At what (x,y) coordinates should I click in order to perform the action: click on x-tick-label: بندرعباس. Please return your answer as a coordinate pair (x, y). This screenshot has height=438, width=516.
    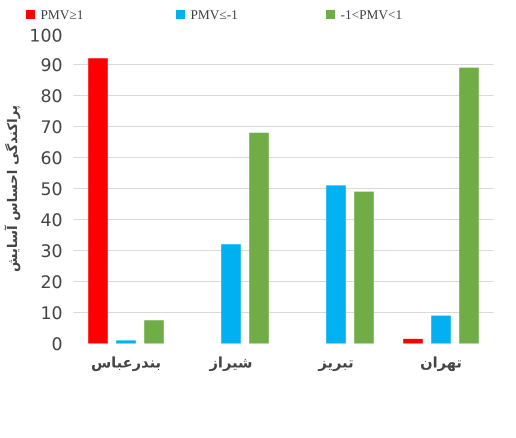
    Looking at the image, I should click on (126, 363).